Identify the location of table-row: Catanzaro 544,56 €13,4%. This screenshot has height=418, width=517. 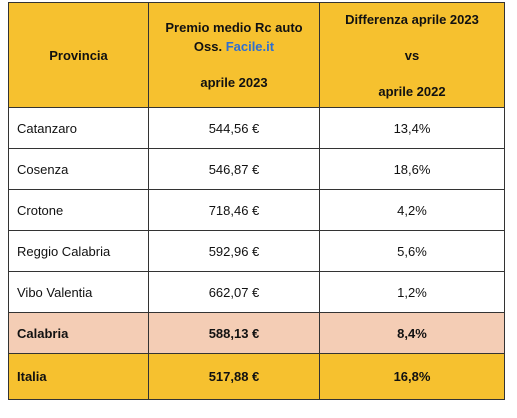
(256, 128).